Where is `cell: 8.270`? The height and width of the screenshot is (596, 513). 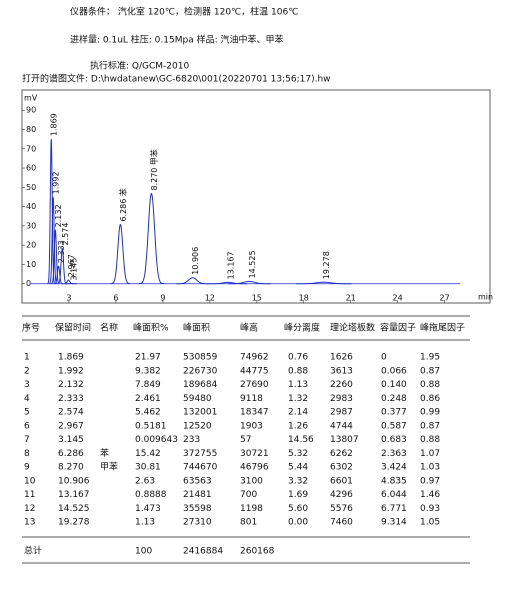
cell: 8.270 is located at coordinates (71, 468).